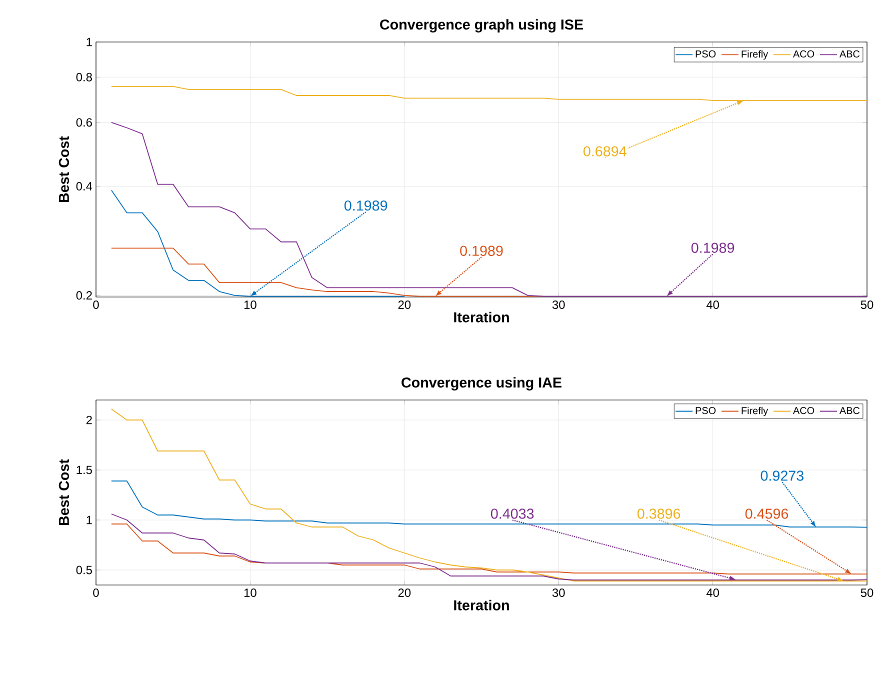  I want to click on annotation: 0.3896, so click(658, 513).